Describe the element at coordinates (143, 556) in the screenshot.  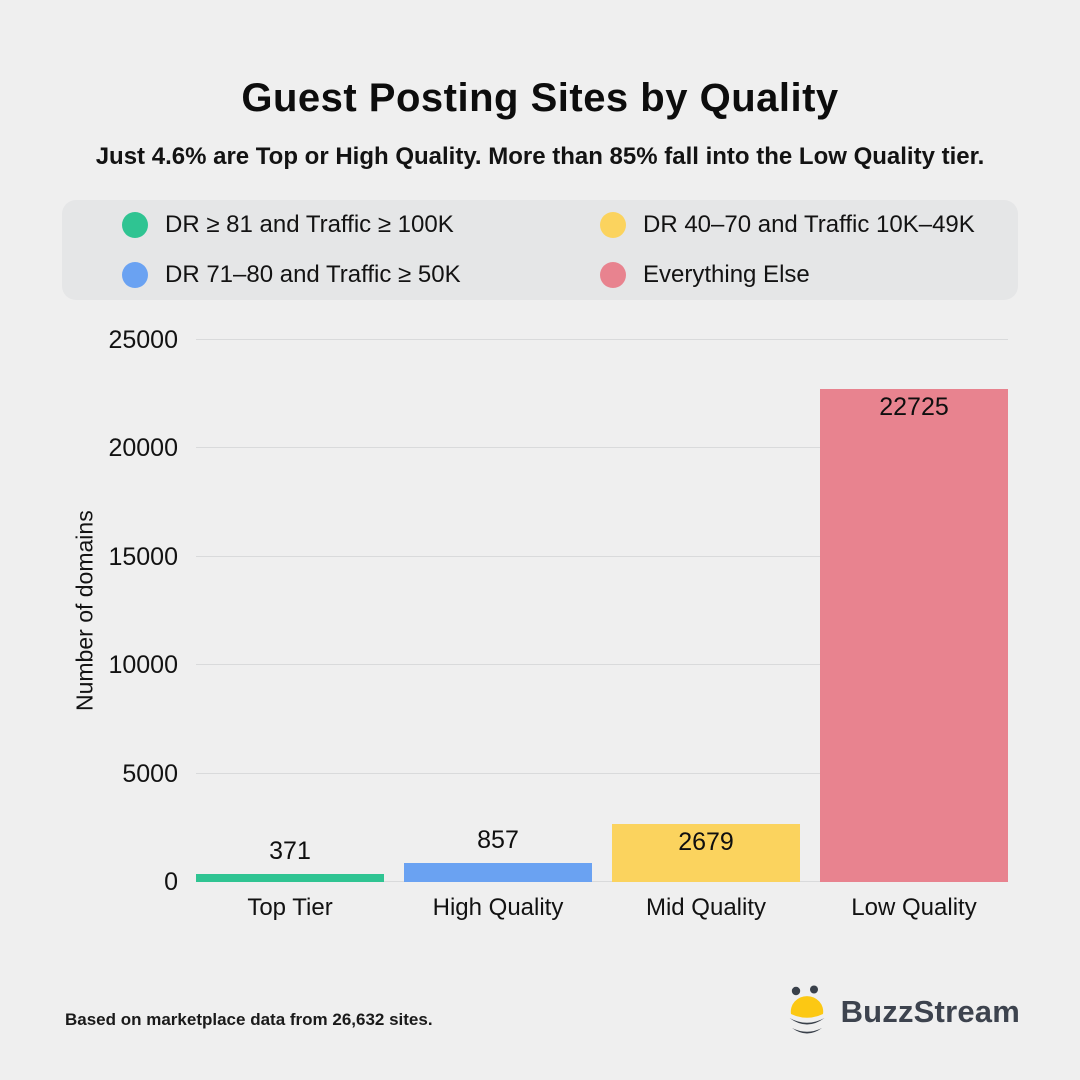
I see `y-tick-label: 15000` at that location.